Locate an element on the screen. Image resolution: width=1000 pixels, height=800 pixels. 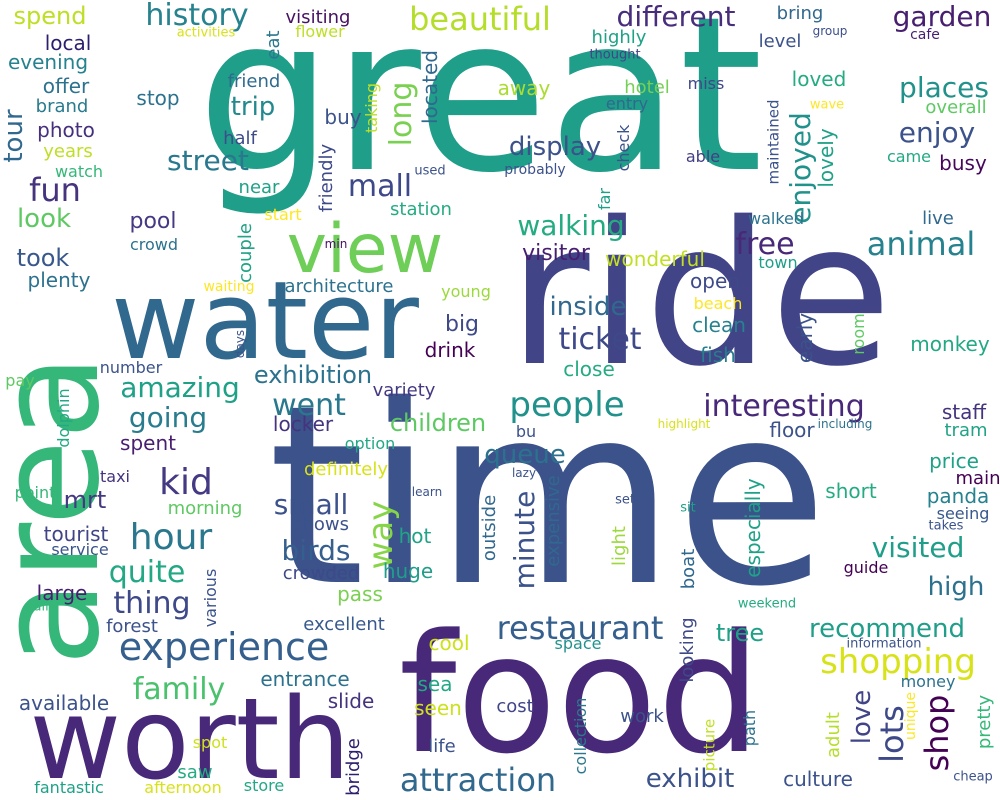
word-going: going is located at coordinates (168, 417).